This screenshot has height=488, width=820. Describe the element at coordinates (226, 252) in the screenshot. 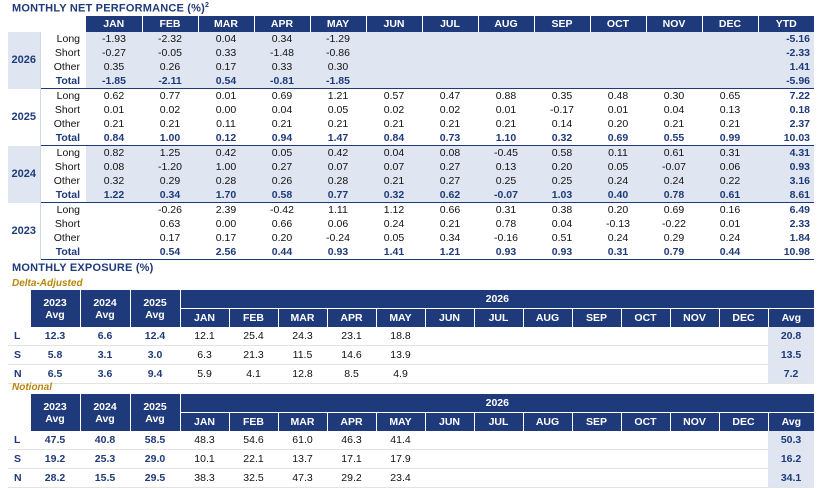

I see `value-cell: 2.56` at that location.